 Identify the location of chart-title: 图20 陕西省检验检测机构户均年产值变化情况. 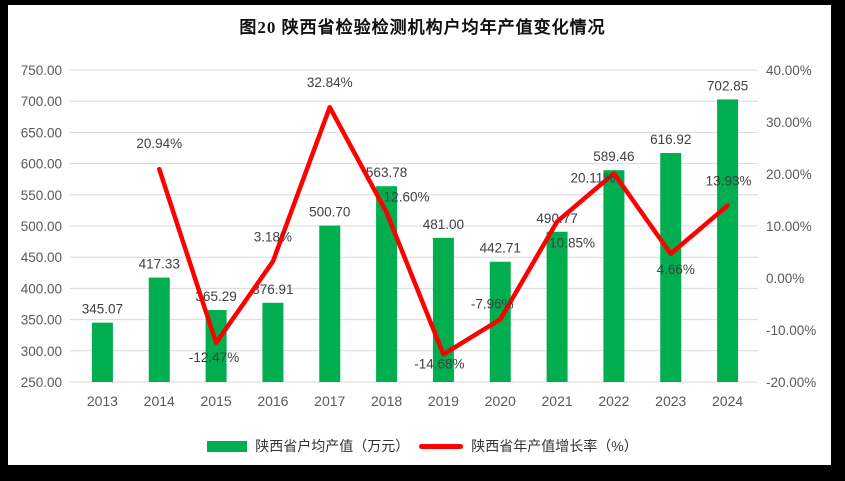
(422, 27).